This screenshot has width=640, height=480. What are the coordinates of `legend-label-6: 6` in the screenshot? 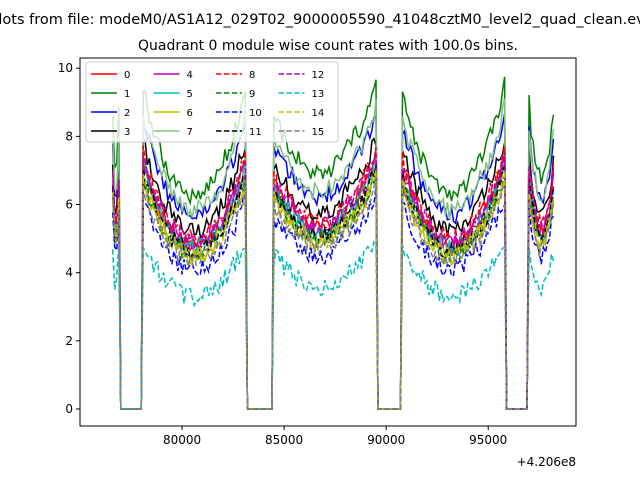 It's located at (190, 113).